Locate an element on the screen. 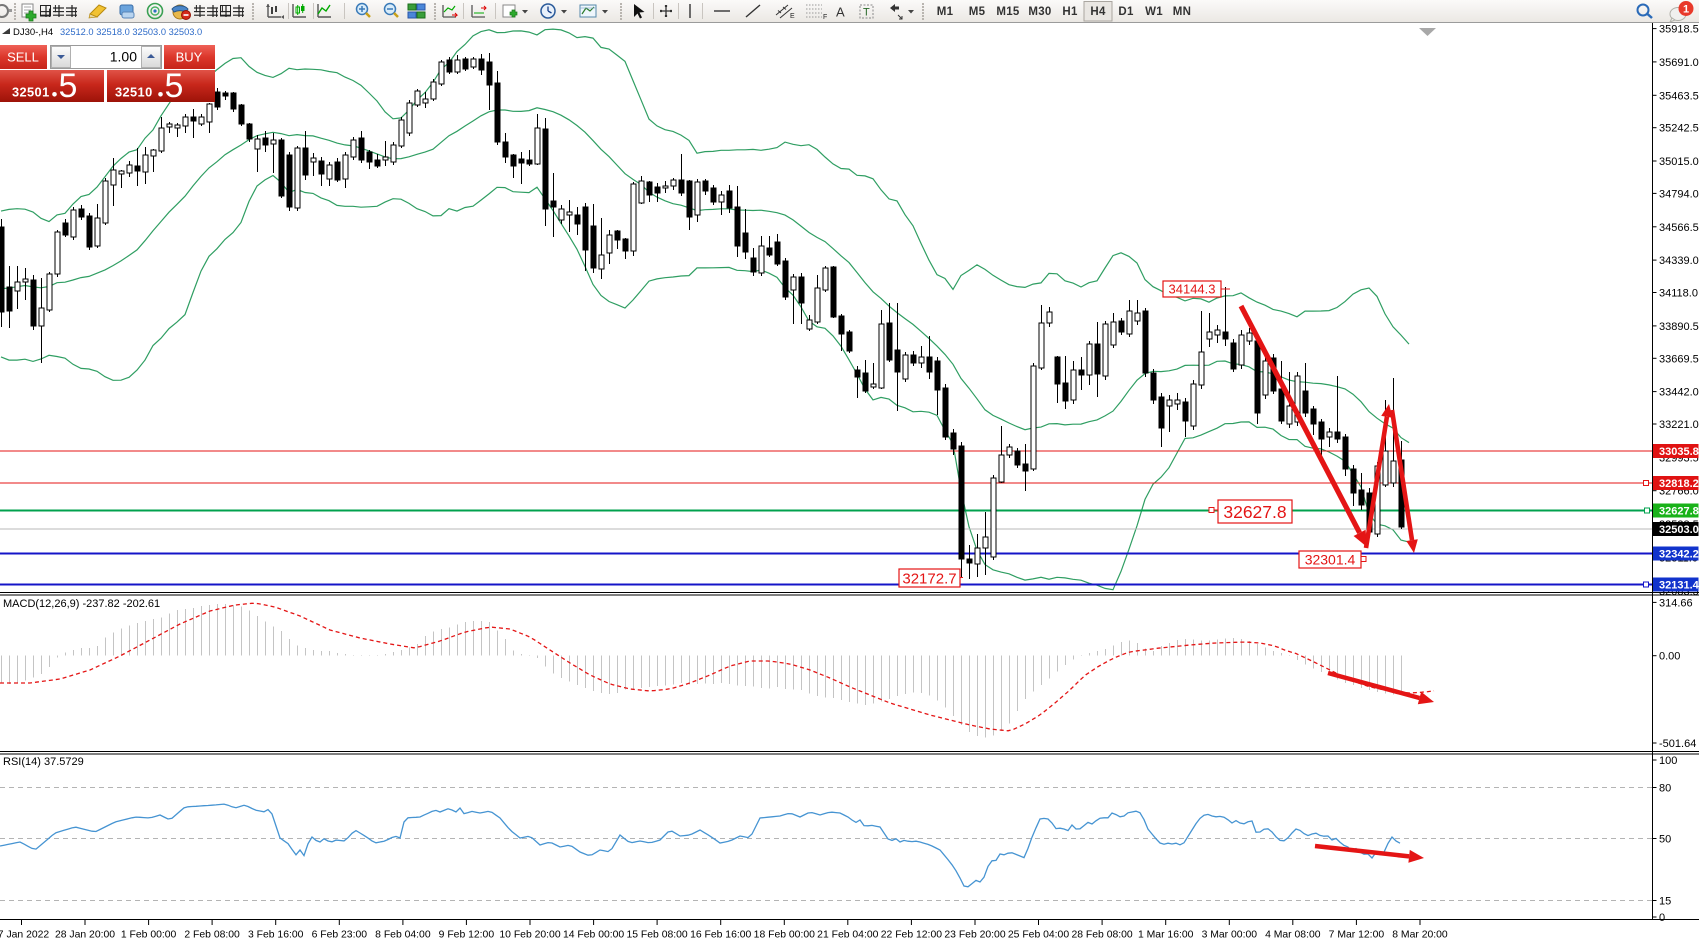  svg-text: 50 is located at coordinates (1665, 840).